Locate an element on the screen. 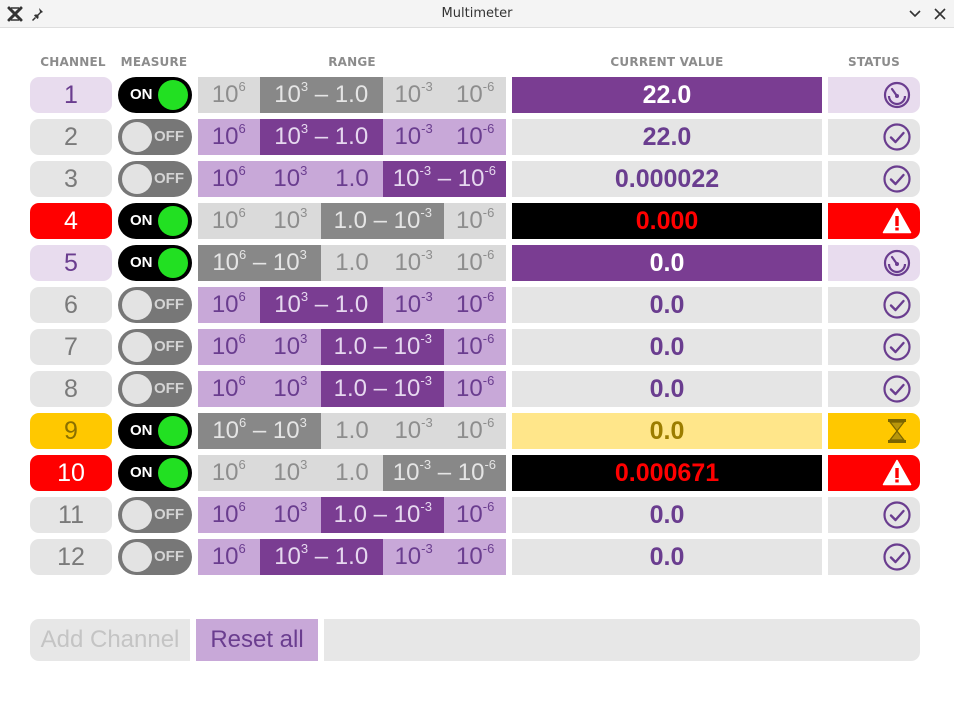  gauge-icon is located at coordinates (897, 263).